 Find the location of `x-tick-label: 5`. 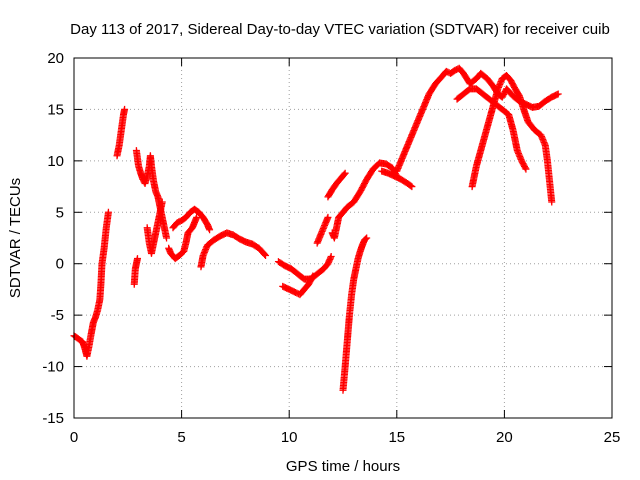

x-tick-label: 5 is located at coordinates (181, 437).